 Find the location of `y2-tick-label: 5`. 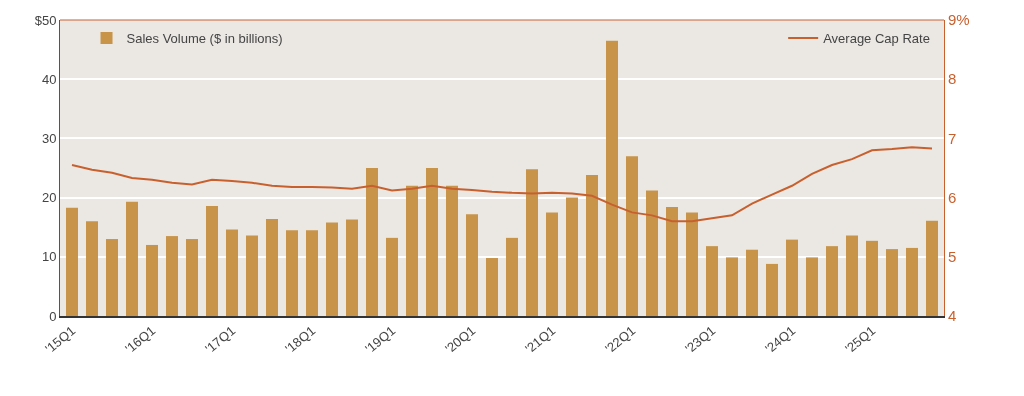

y2-tick-label: 5 is located at coordinates (952, 257).